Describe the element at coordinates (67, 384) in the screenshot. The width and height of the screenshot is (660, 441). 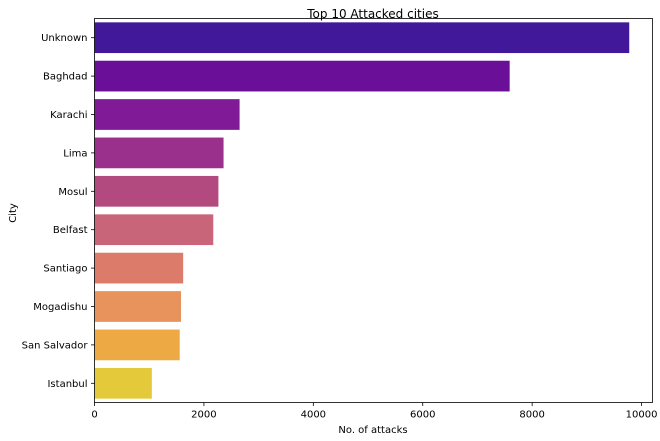
I see `y-tick-label-istanbul: Istanbul` at that location.